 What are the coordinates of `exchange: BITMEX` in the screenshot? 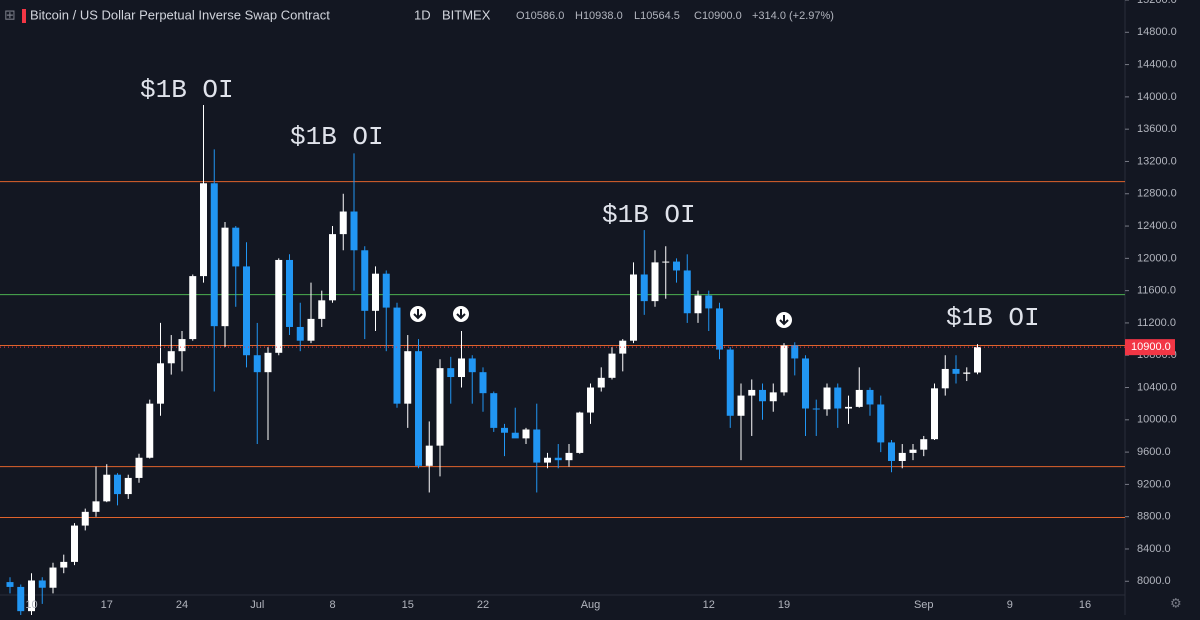 It's located at (466, 14).